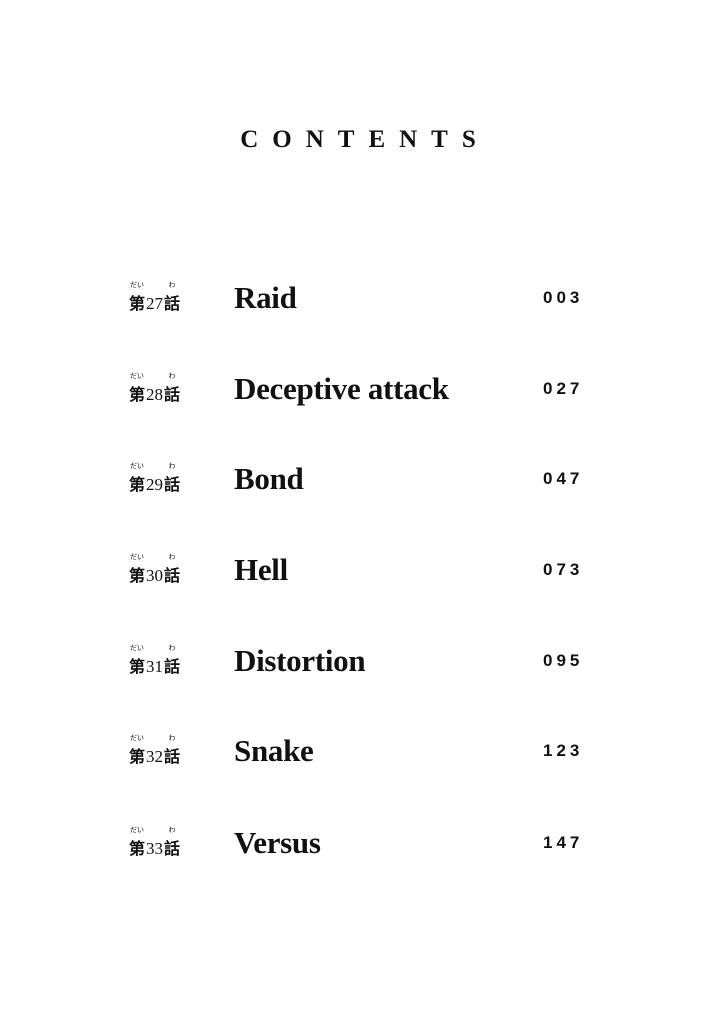  Describe the element at coordinates (360, 481) in the screenshot. I see `toc-entry: だい 第29 わ話 Bond 047` at that location.